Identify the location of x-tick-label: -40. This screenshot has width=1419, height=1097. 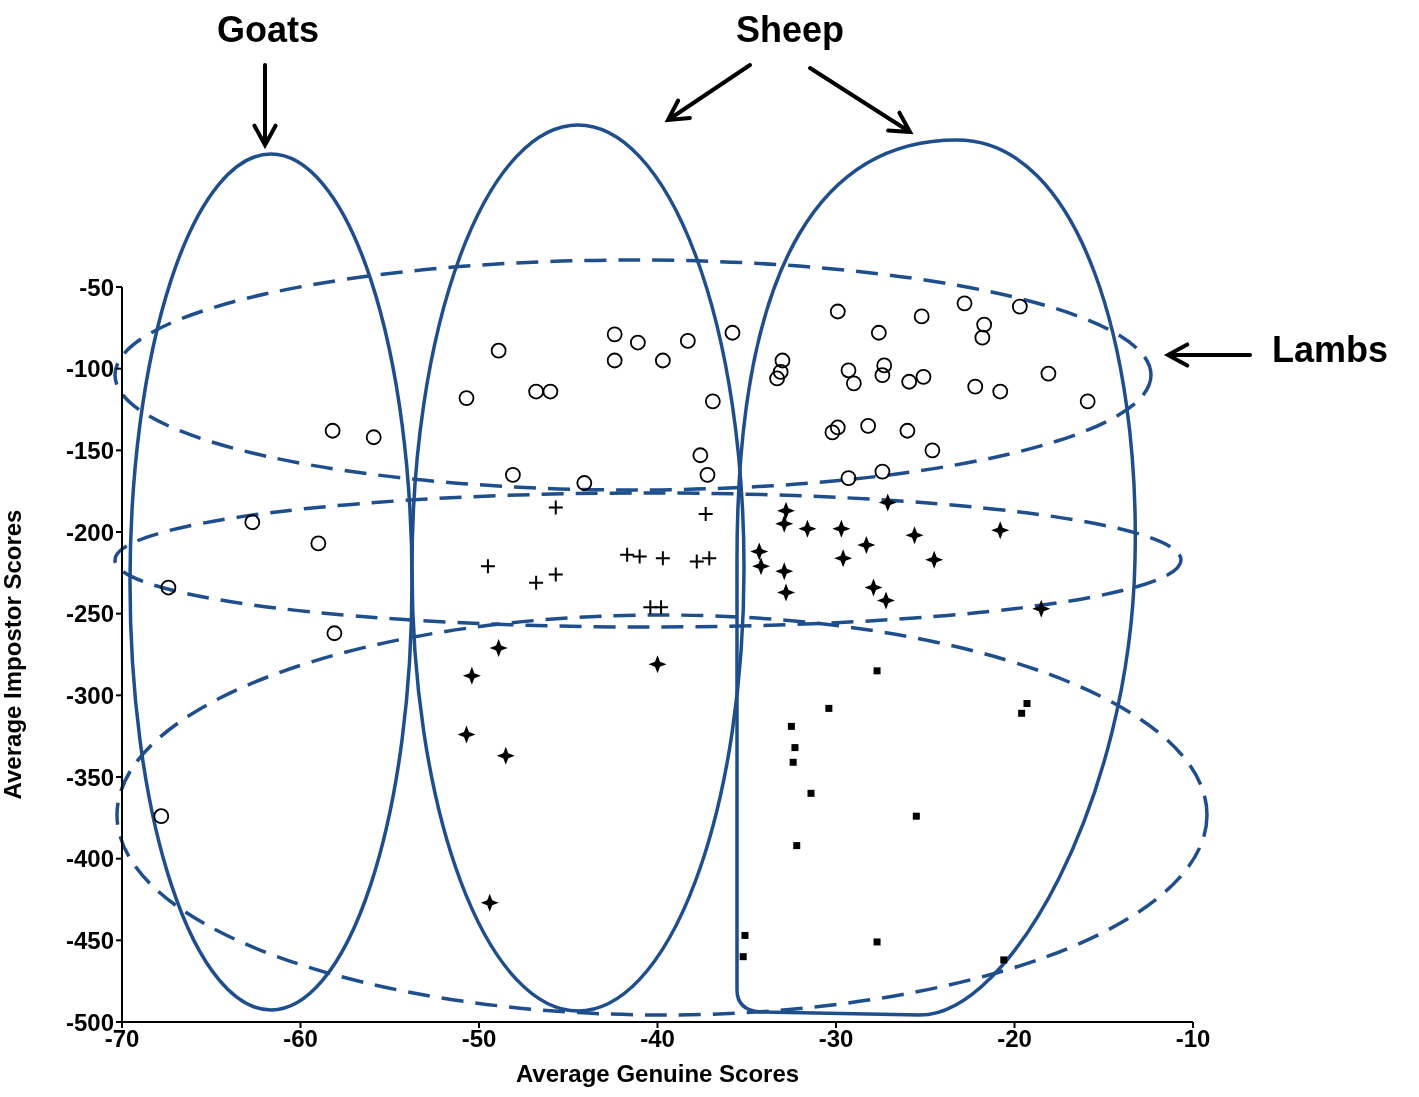
(657, 1039).